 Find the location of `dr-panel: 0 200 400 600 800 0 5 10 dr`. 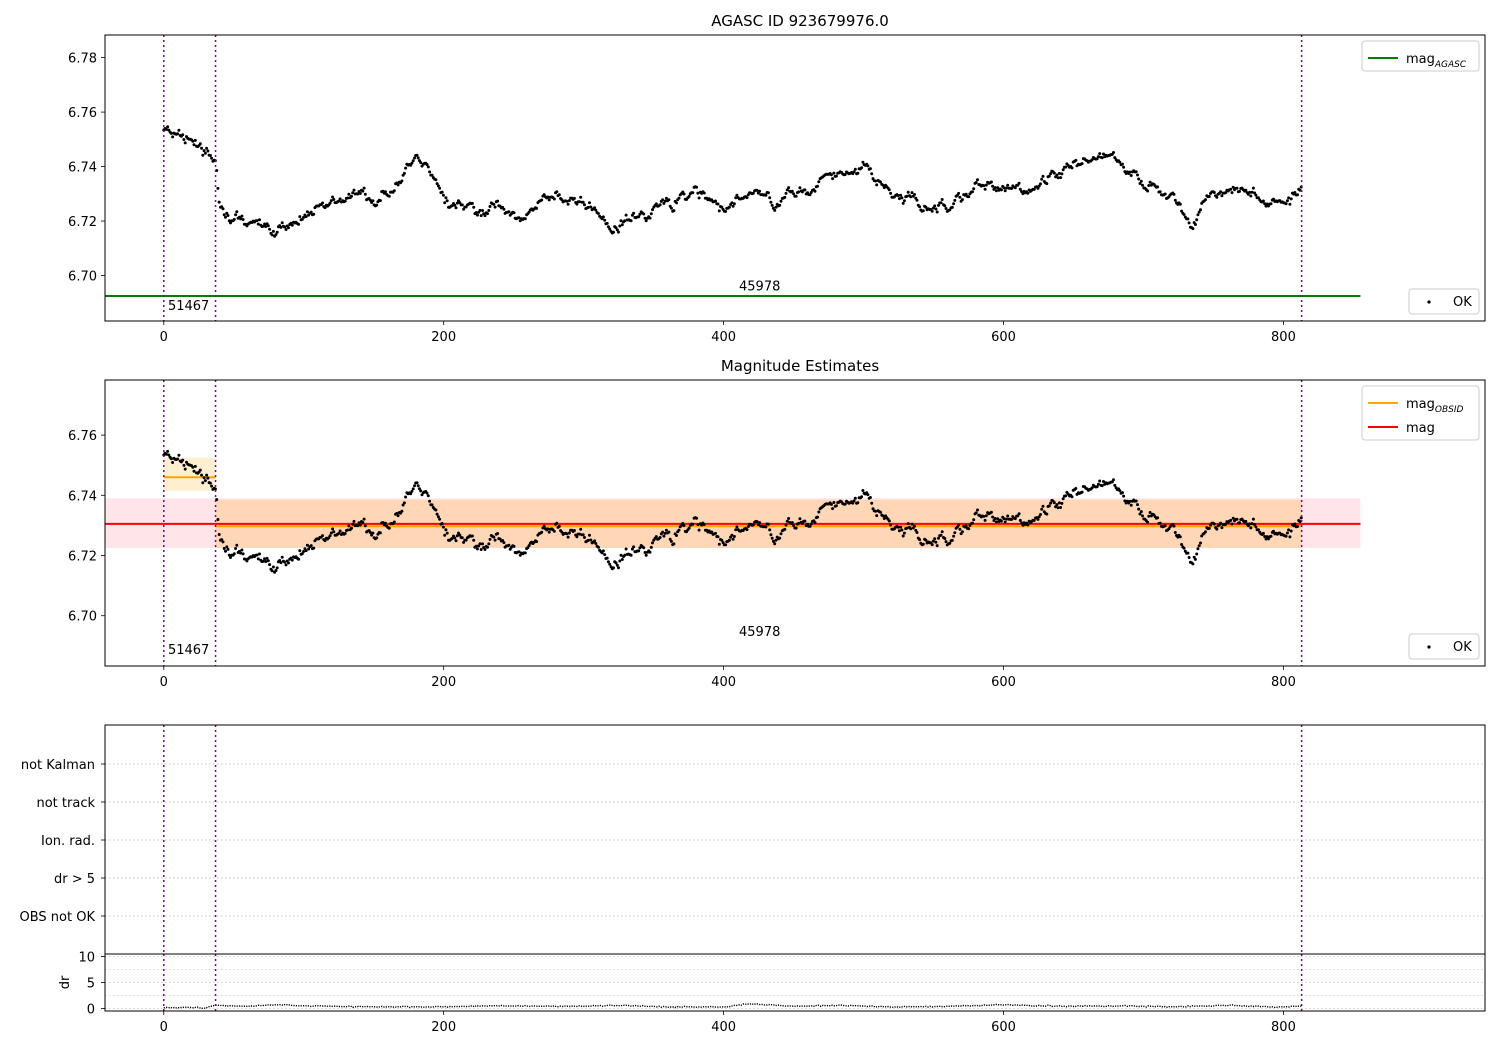

dr-panel: 0 200 400 600 800 0 5 10 dr is located at coordinates (772, 993).